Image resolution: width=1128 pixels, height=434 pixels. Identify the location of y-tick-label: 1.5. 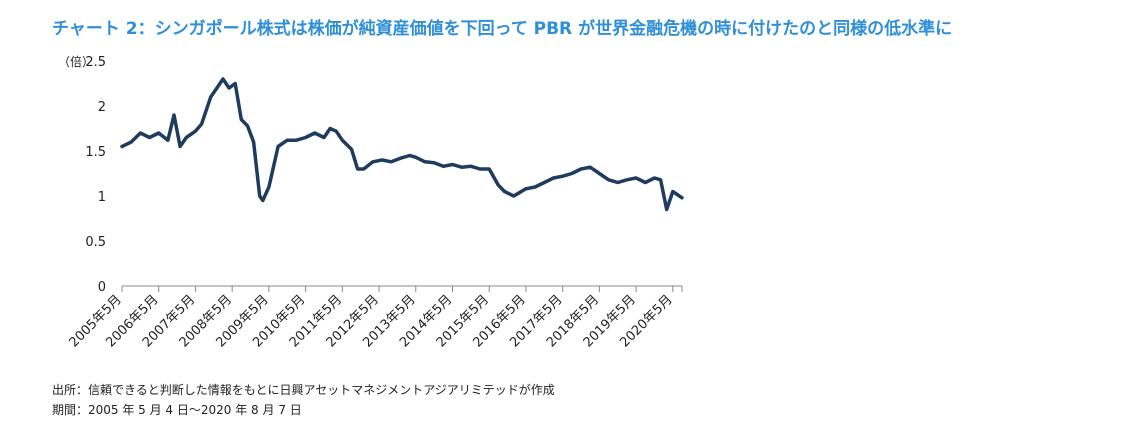
(95, 152).